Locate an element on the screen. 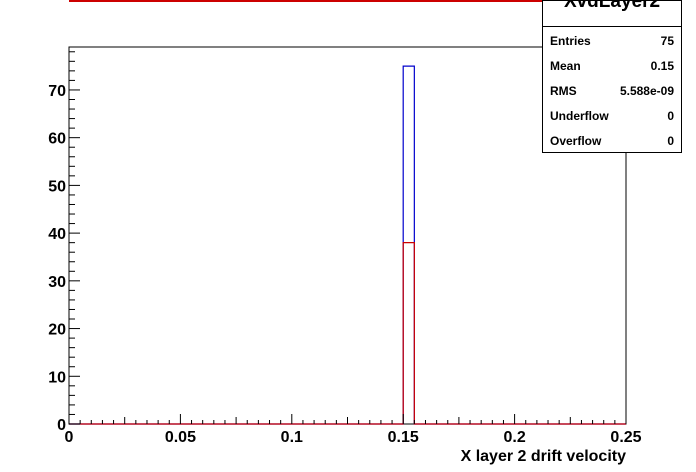 The image size is (696, 472). y-tick-label: 20 is located at coordinates (57, 330).